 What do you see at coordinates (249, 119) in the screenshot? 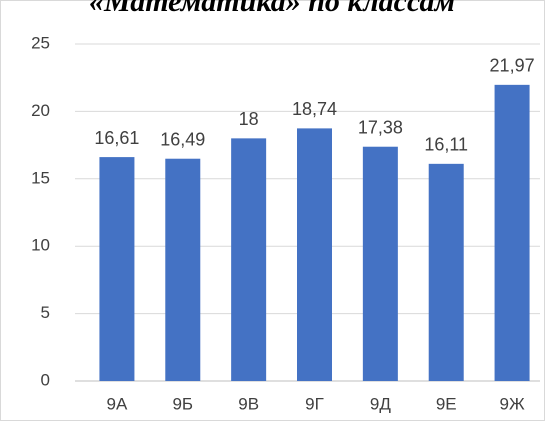
I see `value-label: 18` at bounding box center [249, 119].